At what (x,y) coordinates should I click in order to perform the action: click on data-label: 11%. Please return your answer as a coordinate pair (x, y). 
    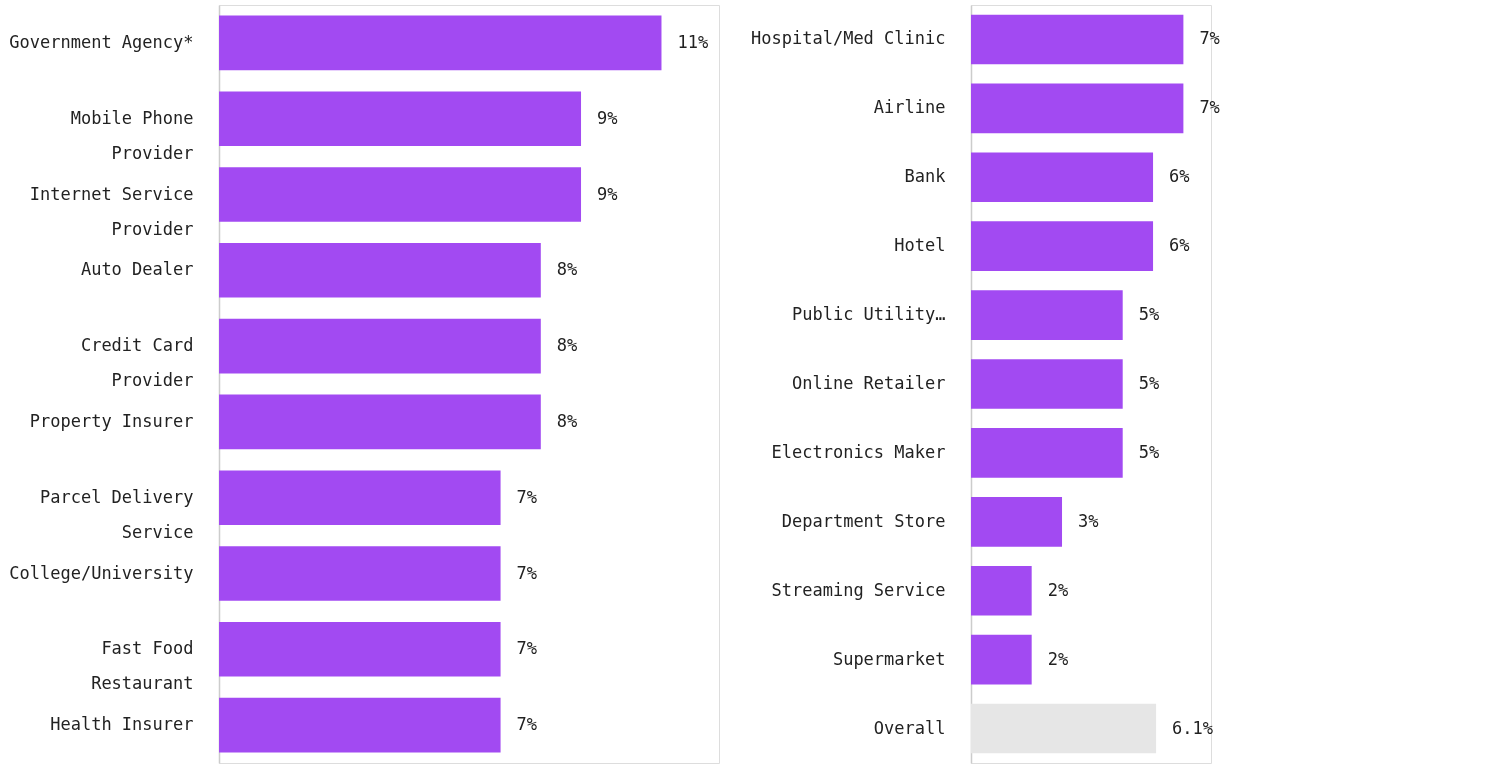
    Looking at the image, I should click on (693, 41).